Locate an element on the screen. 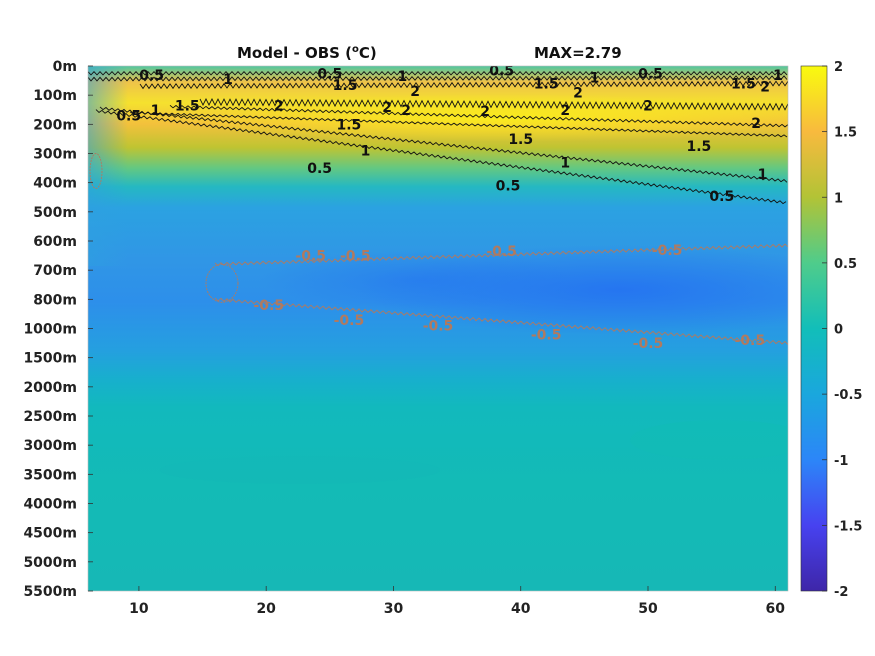  y-tick-label: 4000m is located at coordinates (50, 505).